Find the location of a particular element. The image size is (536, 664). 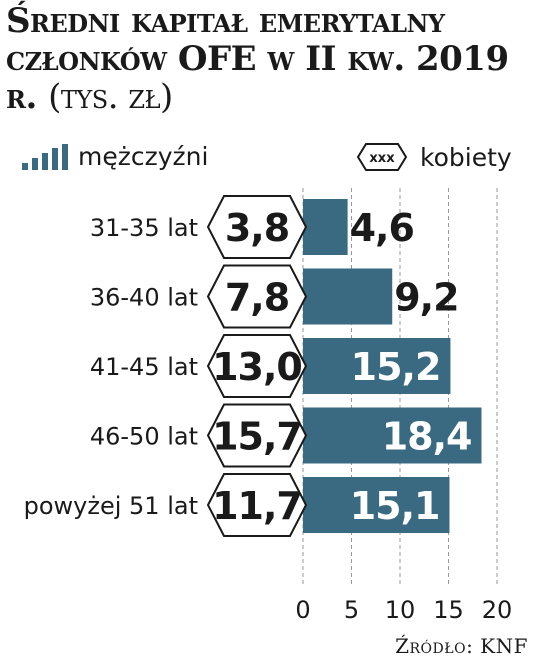

value-label-men: 9,2 is located at coordinates (426, 298).